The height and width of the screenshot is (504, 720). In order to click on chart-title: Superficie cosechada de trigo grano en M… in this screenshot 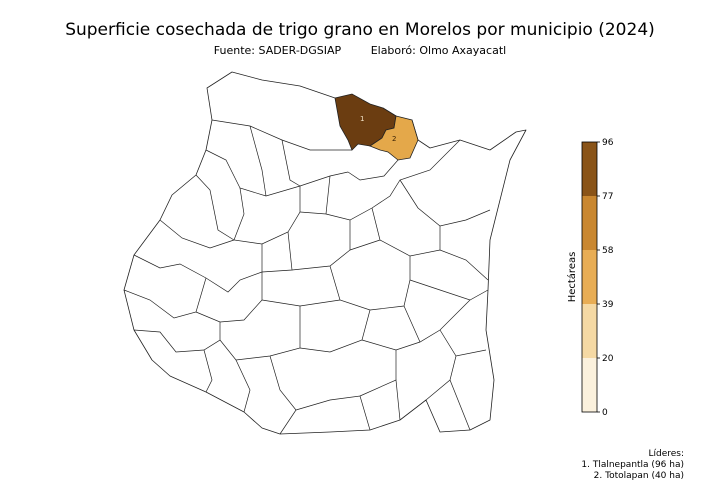, I will do `click(360, 30)`.